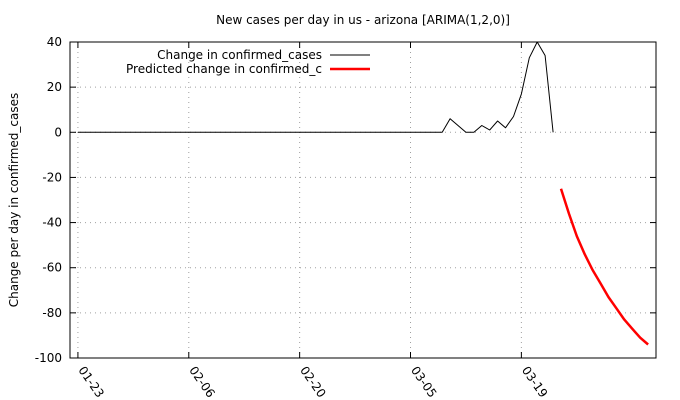  I want to click on legend-label: Change in confirmed_cases, so click(239, 55).